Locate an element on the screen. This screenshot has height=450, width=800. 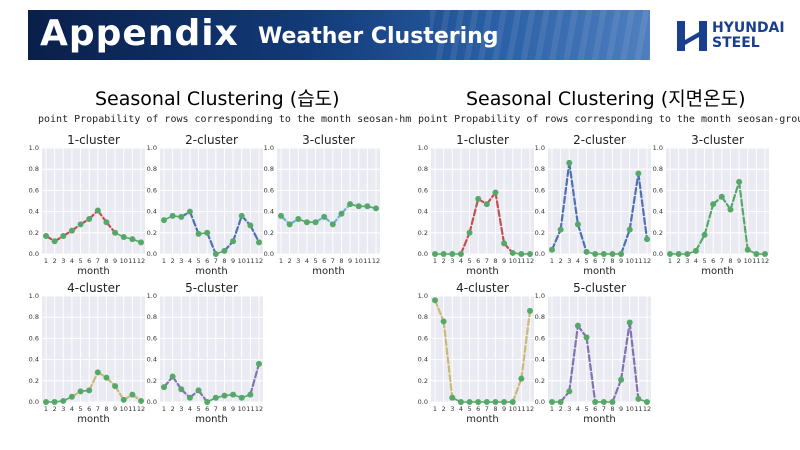
chart-title: 4-cluster is located at coordinates (93, 288).